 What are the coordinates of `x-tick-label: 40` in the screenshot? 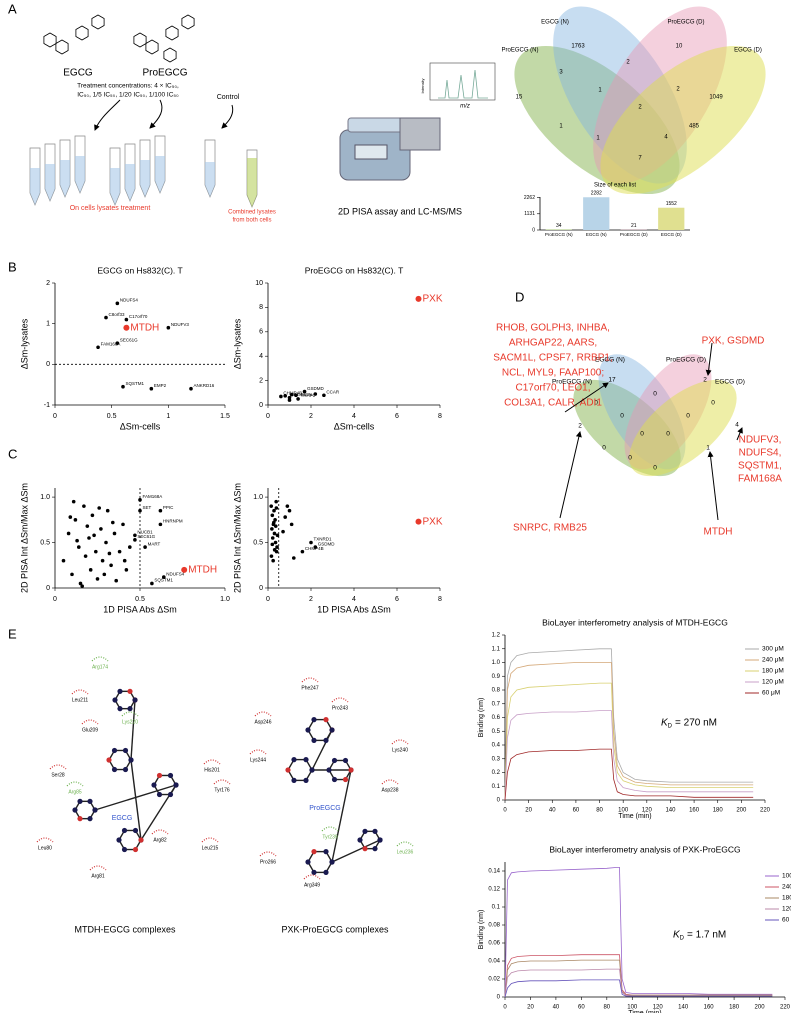 It's located at (552, 811).